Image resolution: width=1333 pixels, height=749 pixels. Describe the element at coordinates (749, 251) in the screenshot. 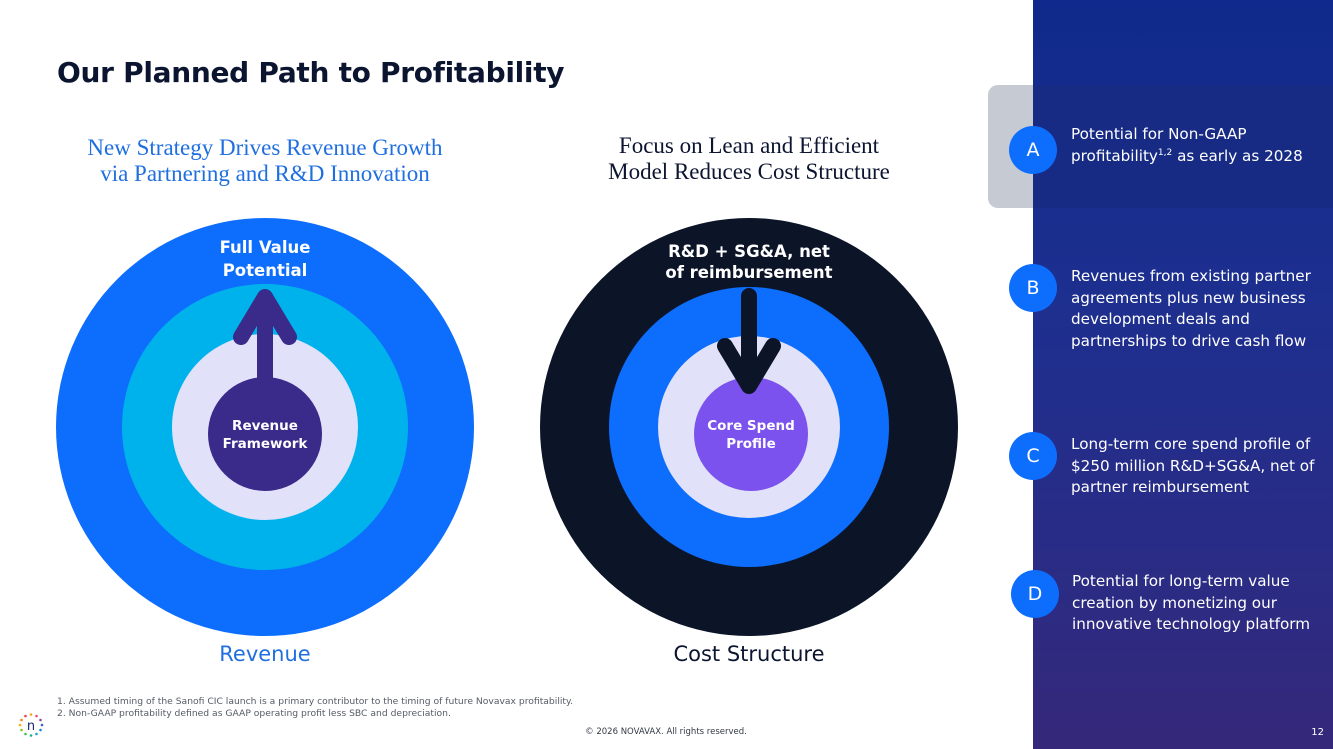

I see `rd-sga-label-line1: R&D + SG&A, net` at that location.